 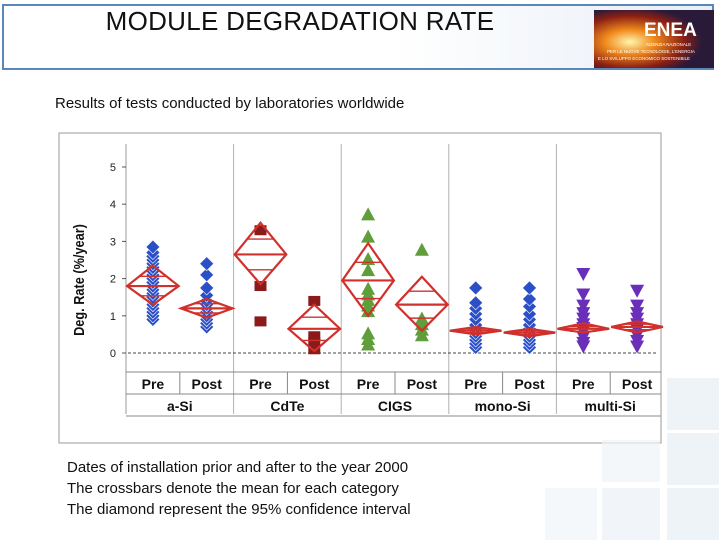 I want to click on page-title: MODULE DEGRADATION RATE, so click(x=300, y=21).